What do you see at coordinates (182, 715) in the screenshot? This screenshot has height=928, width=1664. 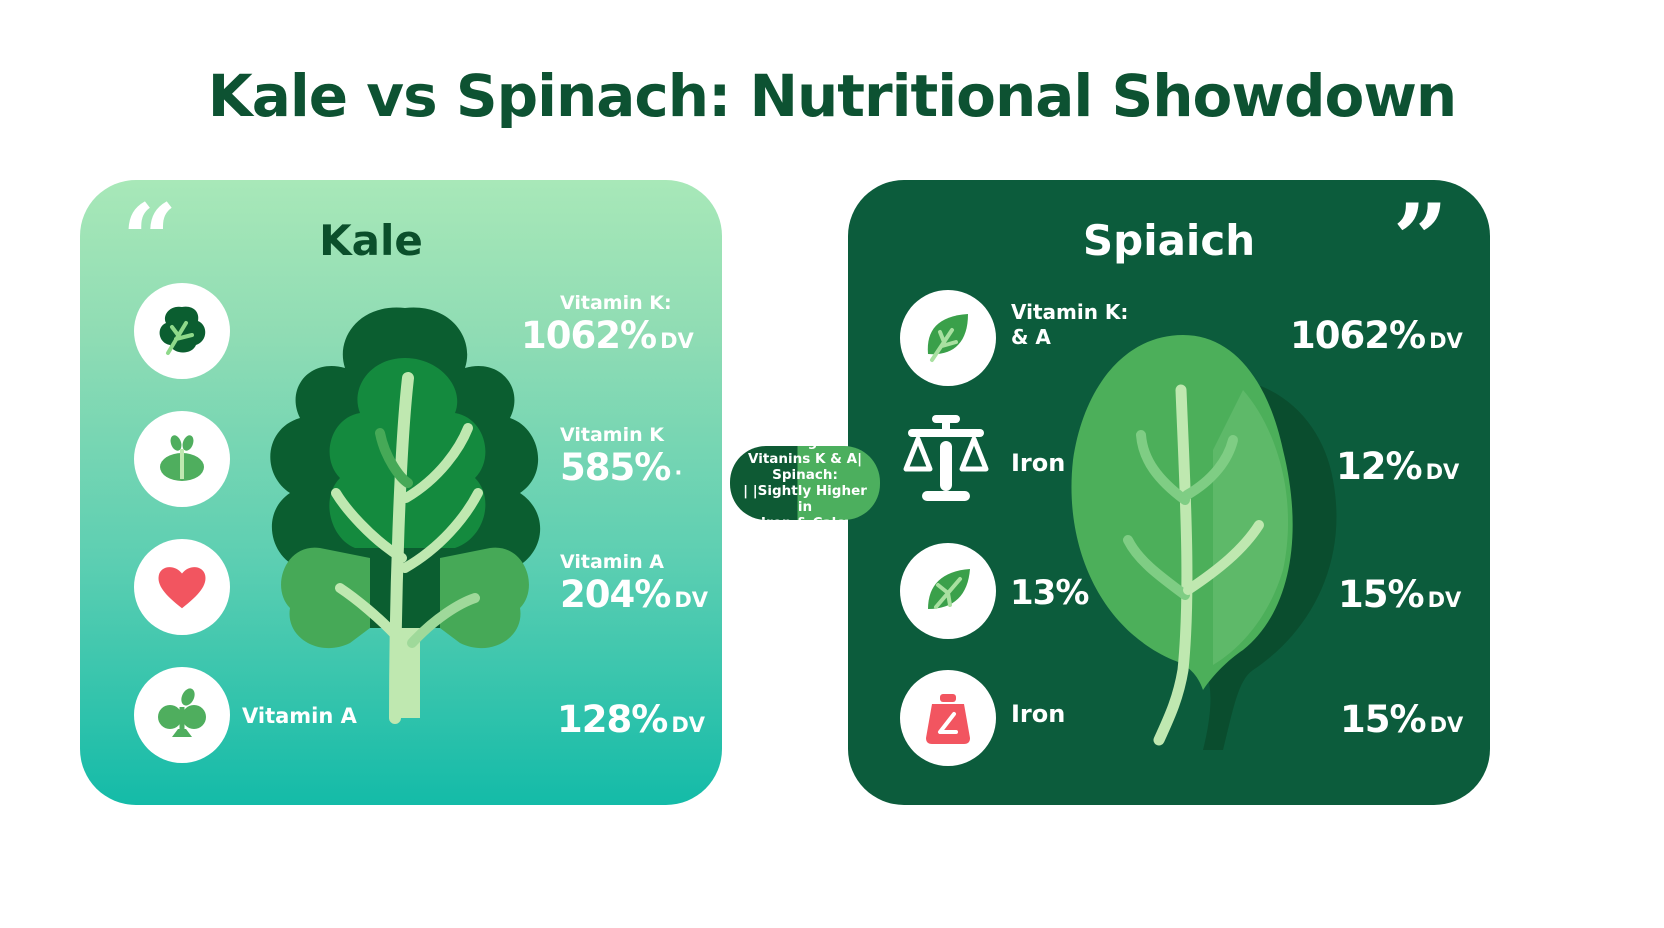 I see `seedling-icon` at bounding box center [182, 715].